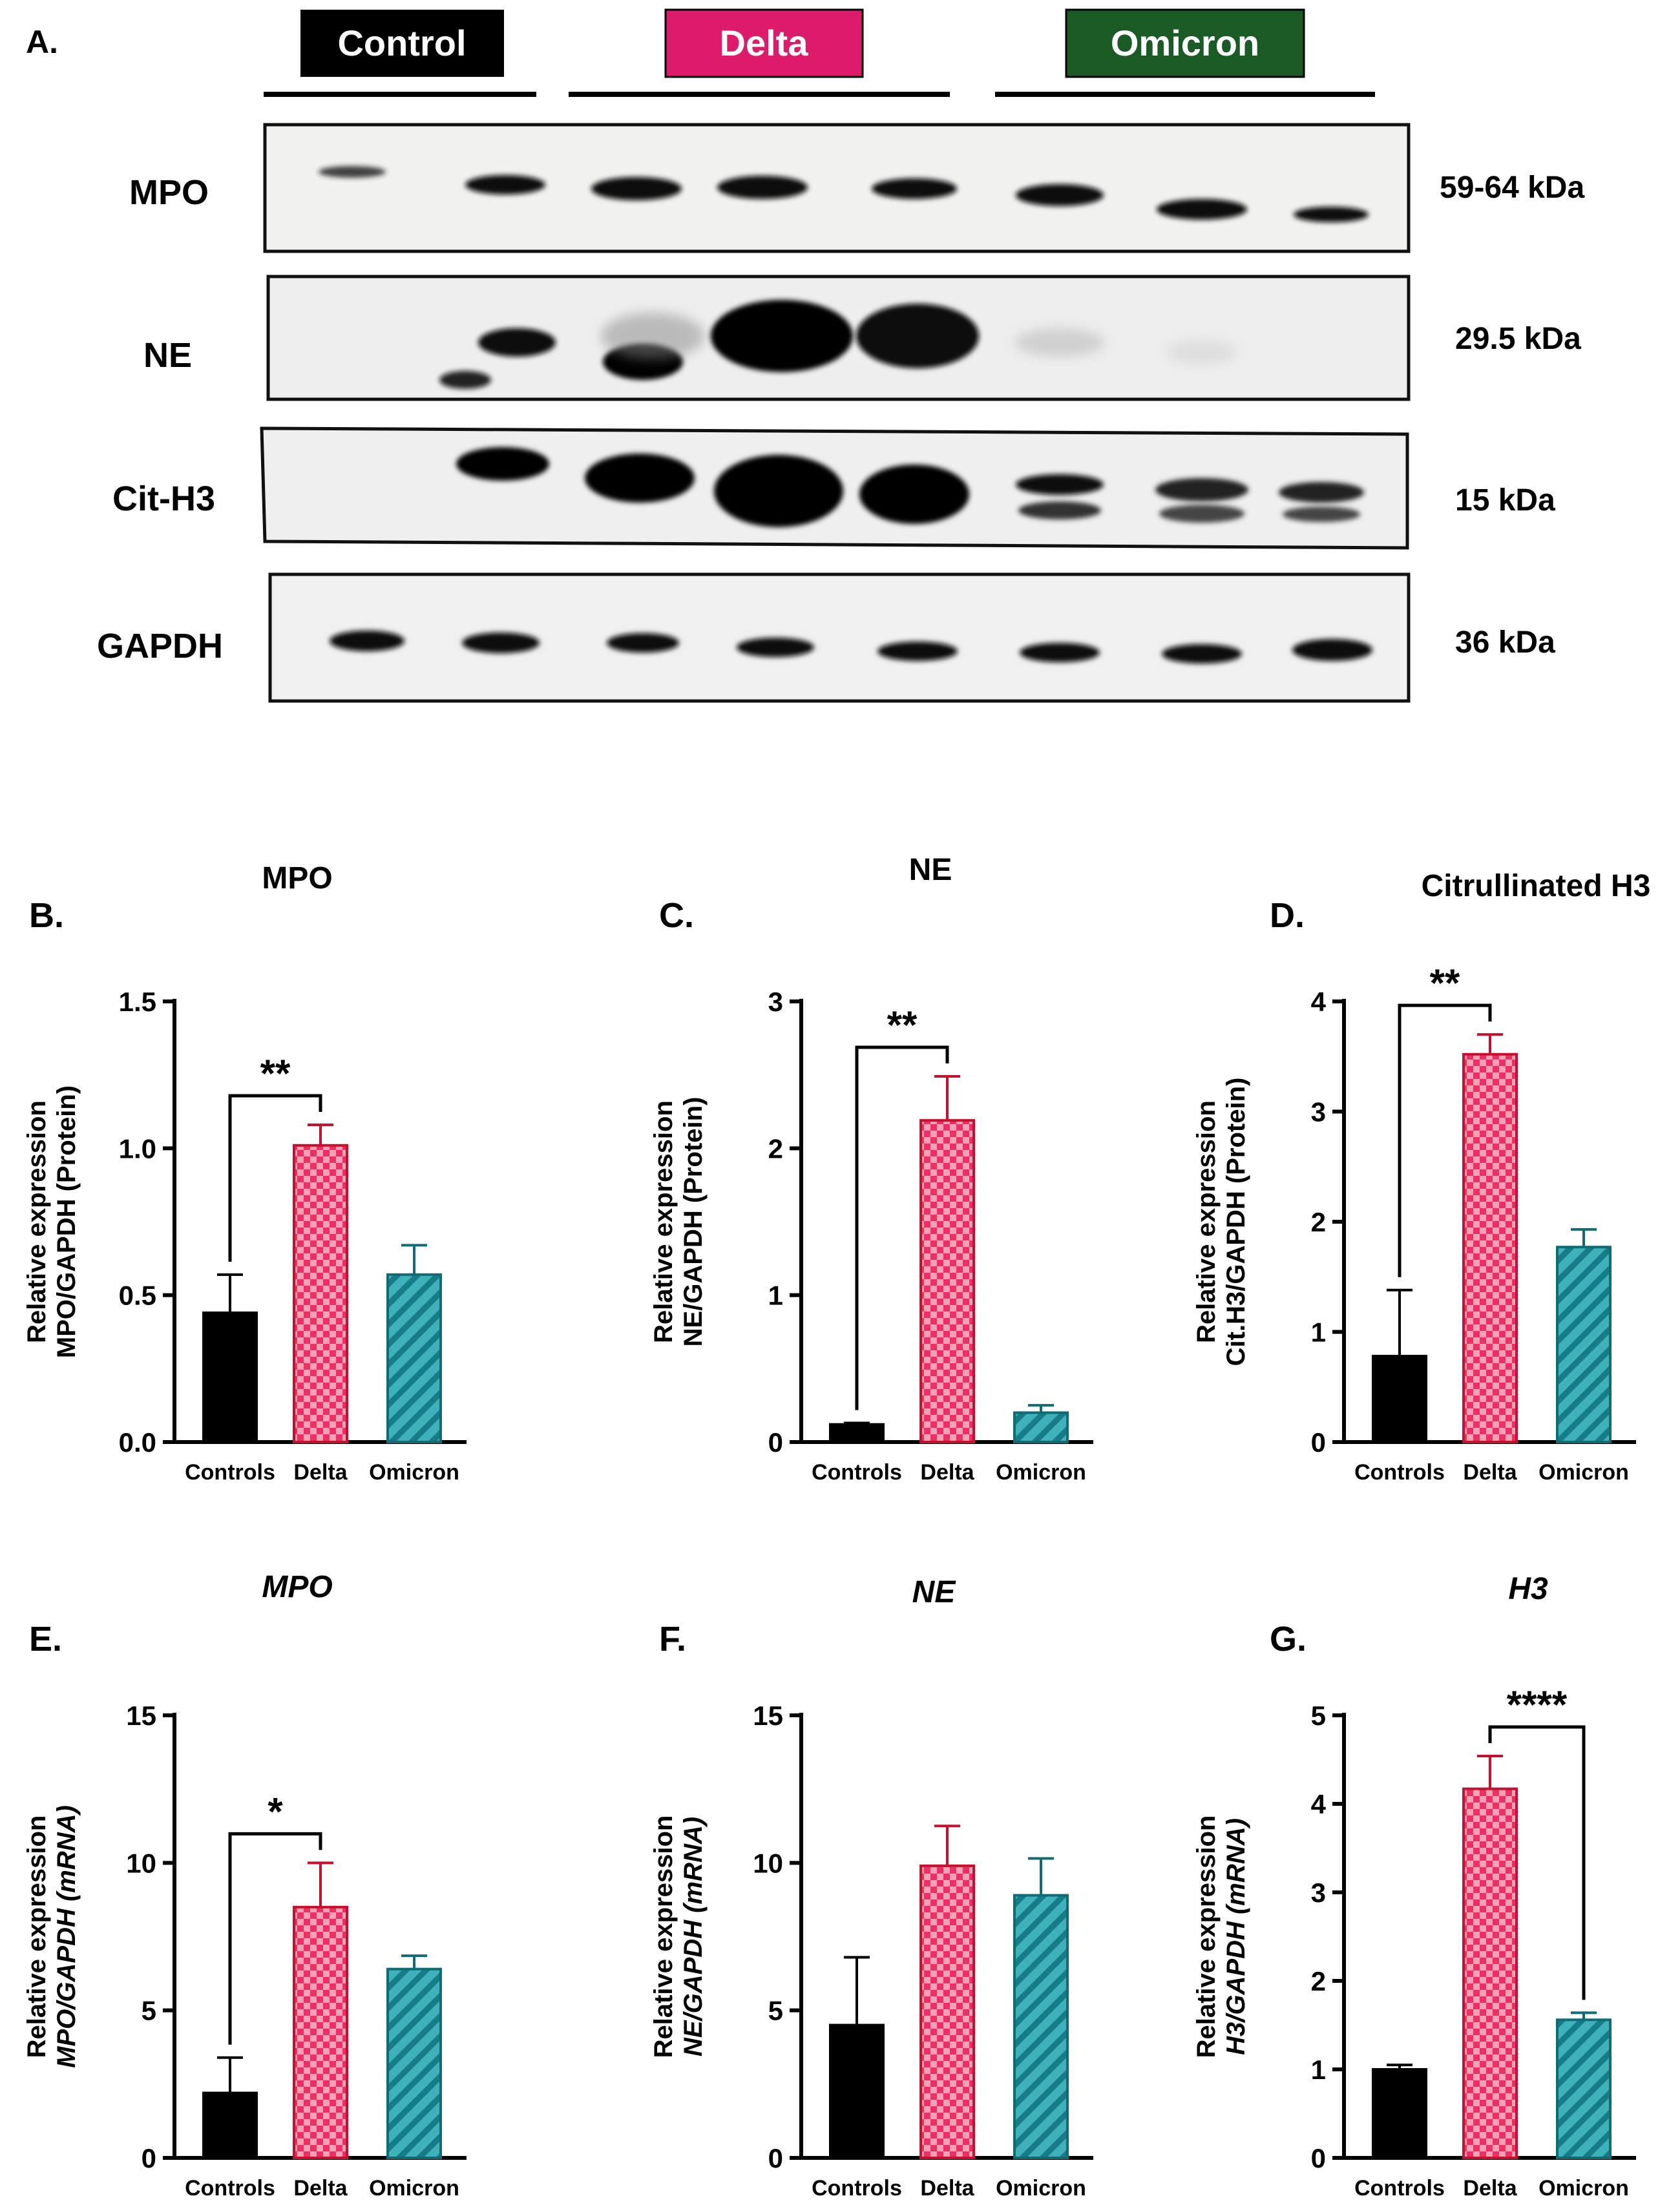  Describe the element at coordinates (66, 1937) in the screenshot. I see `y-axis-label: MPO/GAPDH (mRNA)` at that location.